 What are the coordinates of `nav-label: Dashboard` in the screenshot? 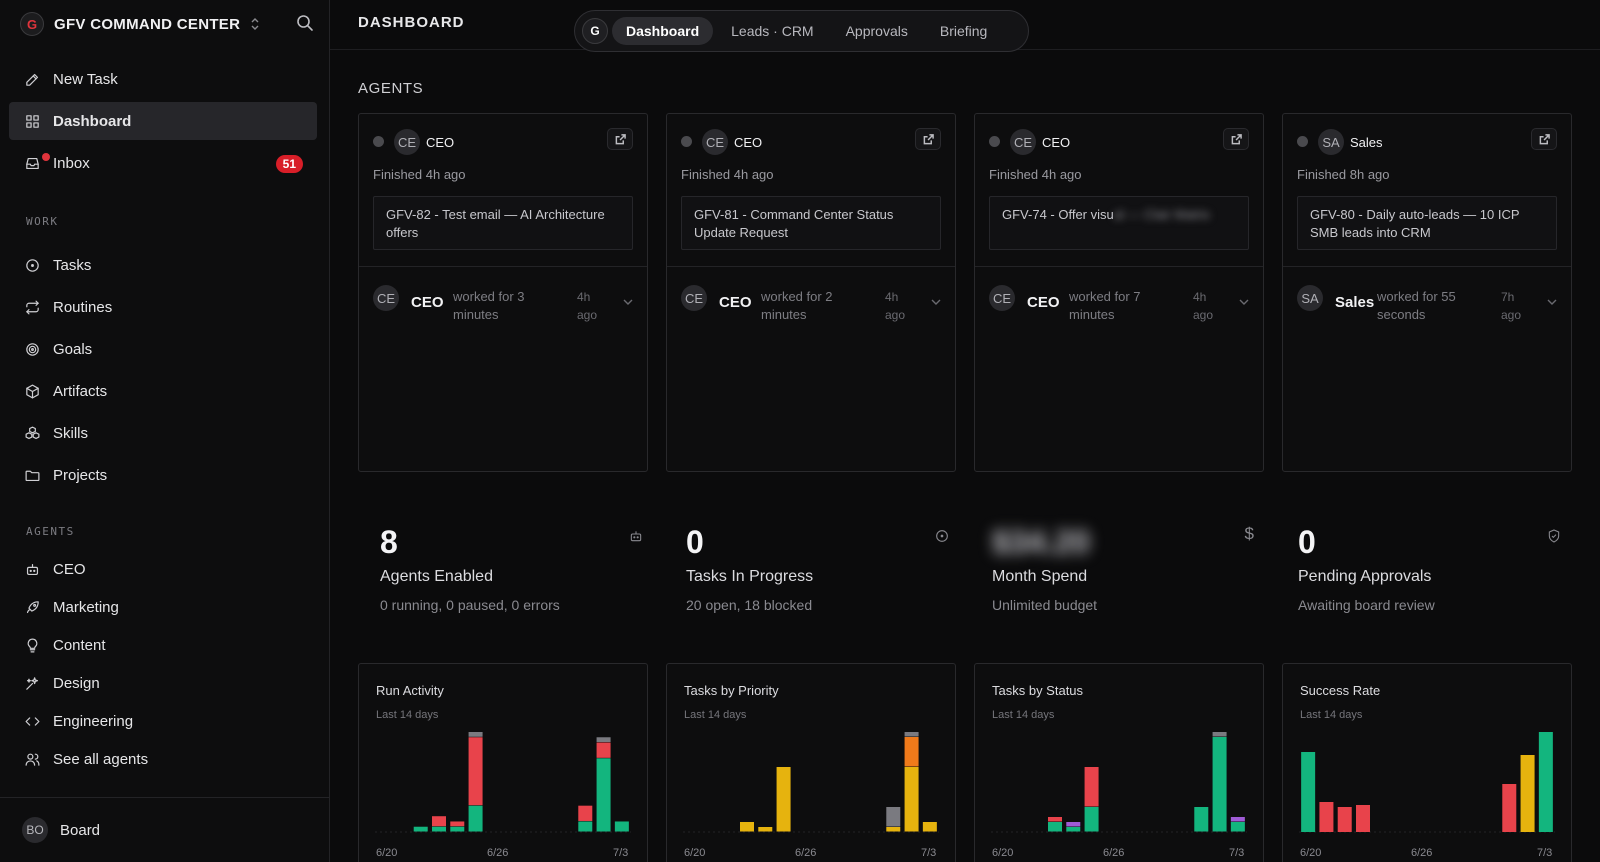 It's located at (92, 121).